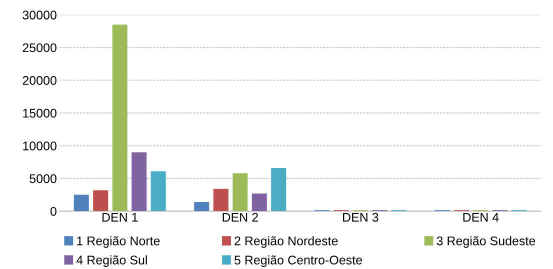  What do you see at coordinates (111, 261) in the screenshot?
I see `legend-label: 4 Região Sul` at bounding box center [111, 261].